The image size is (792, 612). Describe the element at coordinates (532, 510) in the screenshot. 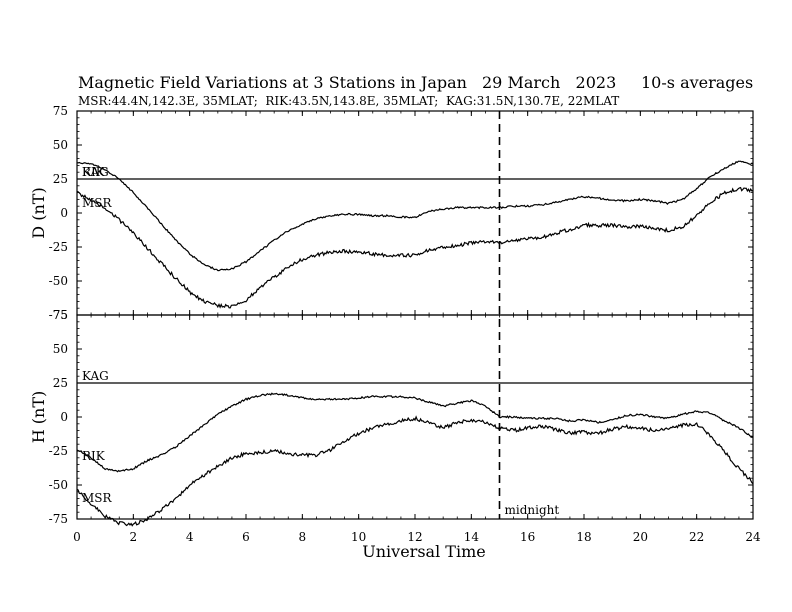

I see `midnight-marker-label: midnight` at that location.